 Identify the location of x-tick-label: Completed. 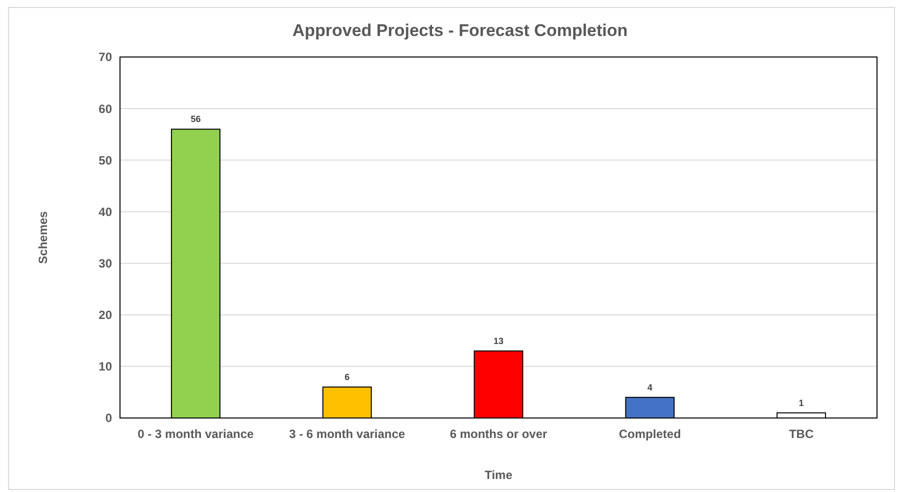
(649, 434).